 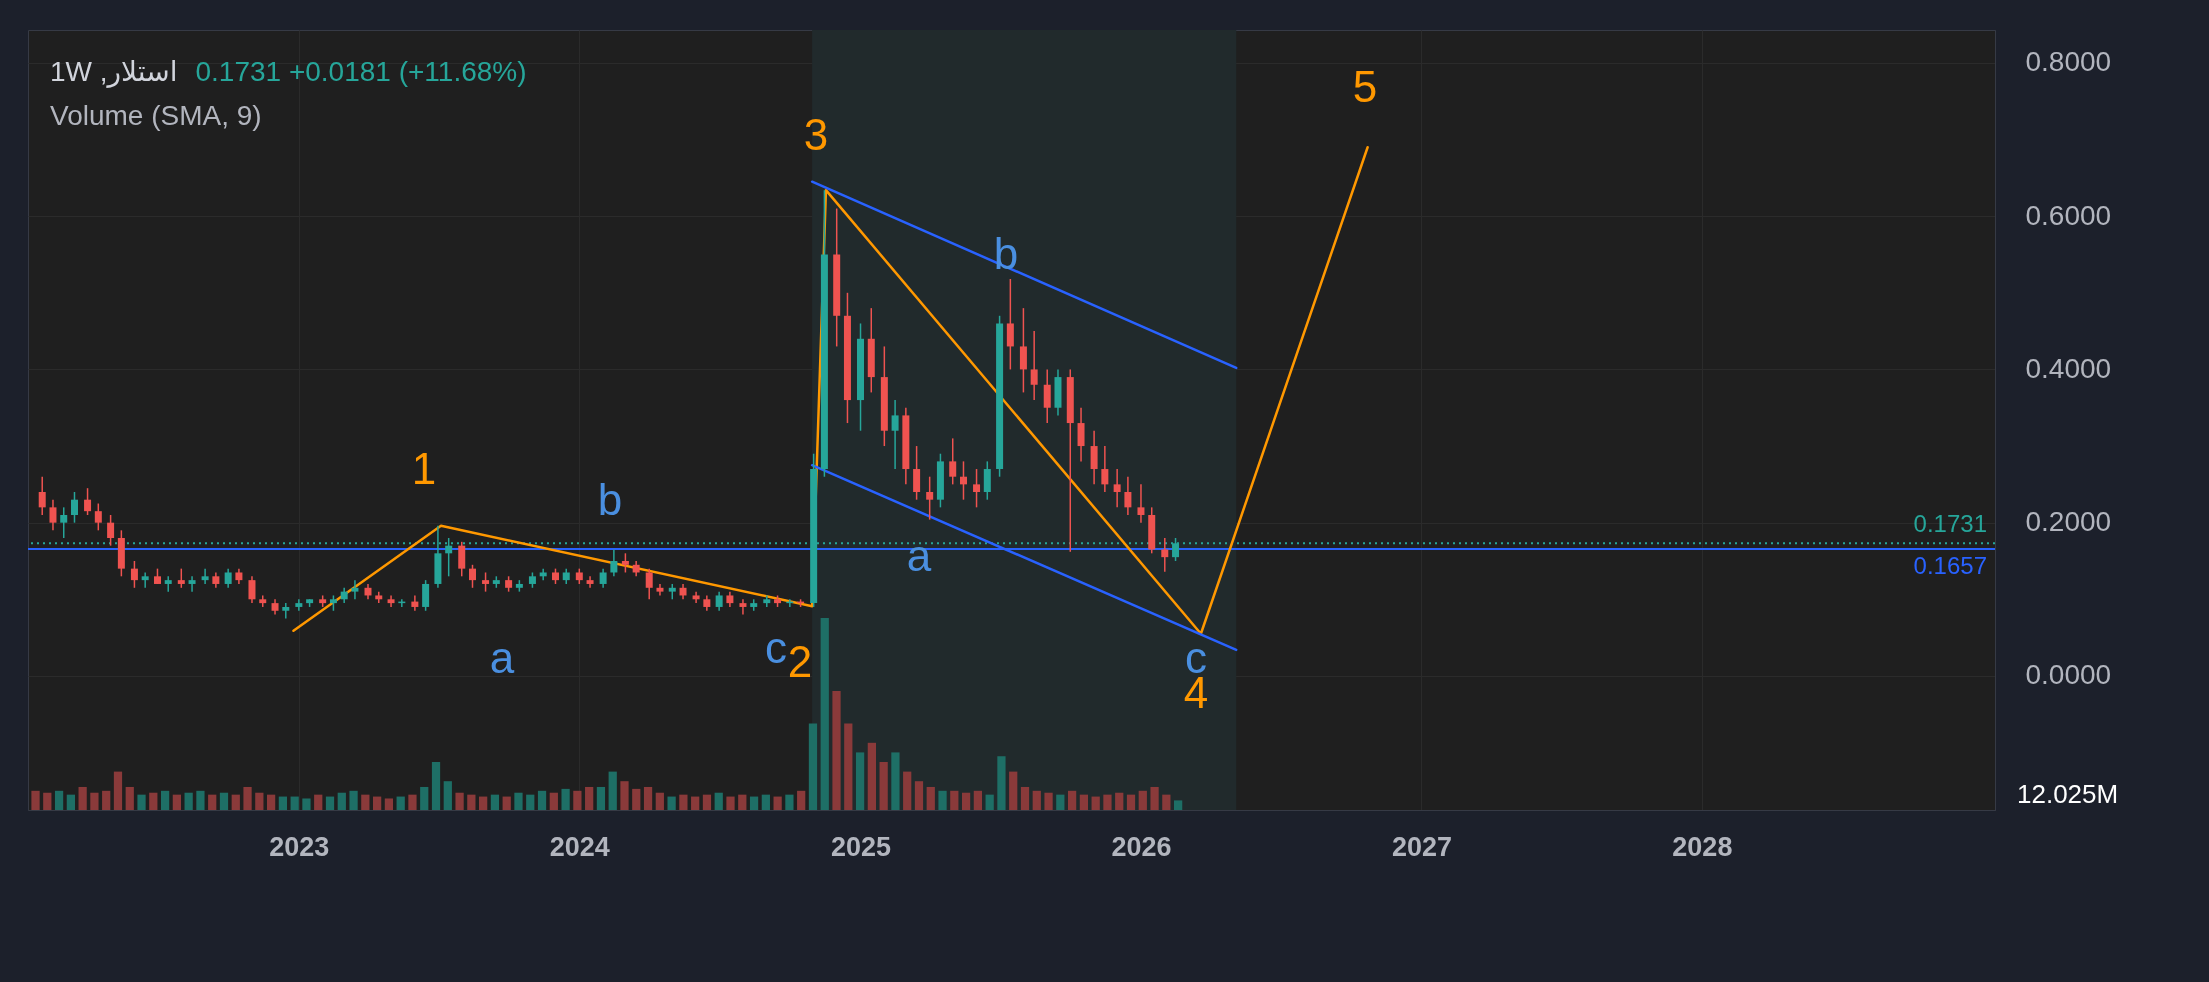 What do you see at coordinates (776, 647) in the screenshot?
I see `annotation: c` at bounding box center [776, 647].